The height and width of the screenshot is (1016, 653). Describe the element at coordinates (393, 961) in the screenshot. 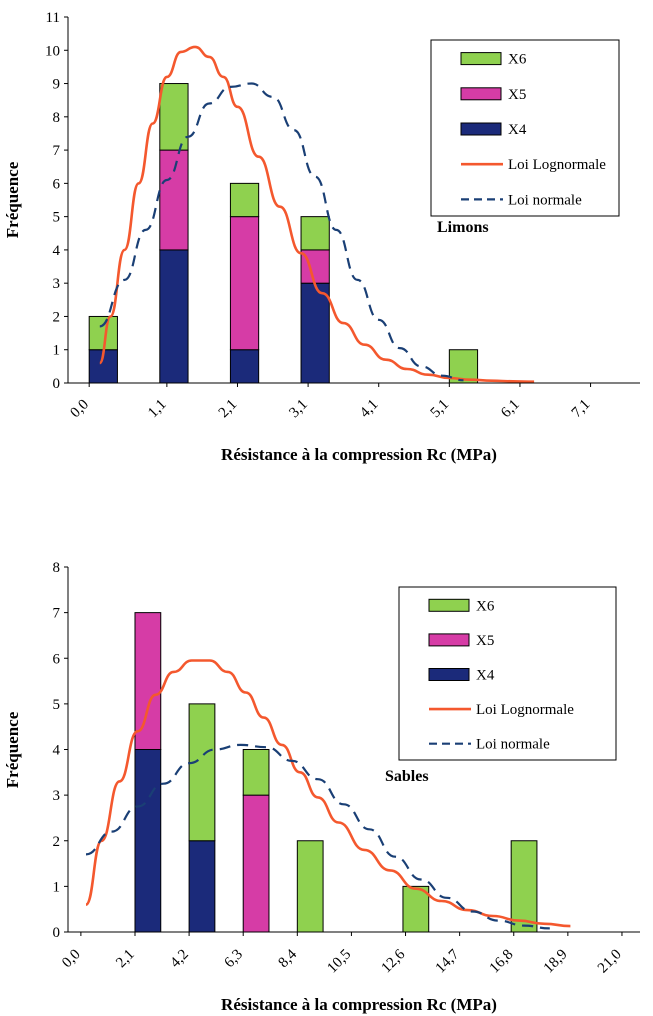

I see `x-tick-label: 12,6` at that location.